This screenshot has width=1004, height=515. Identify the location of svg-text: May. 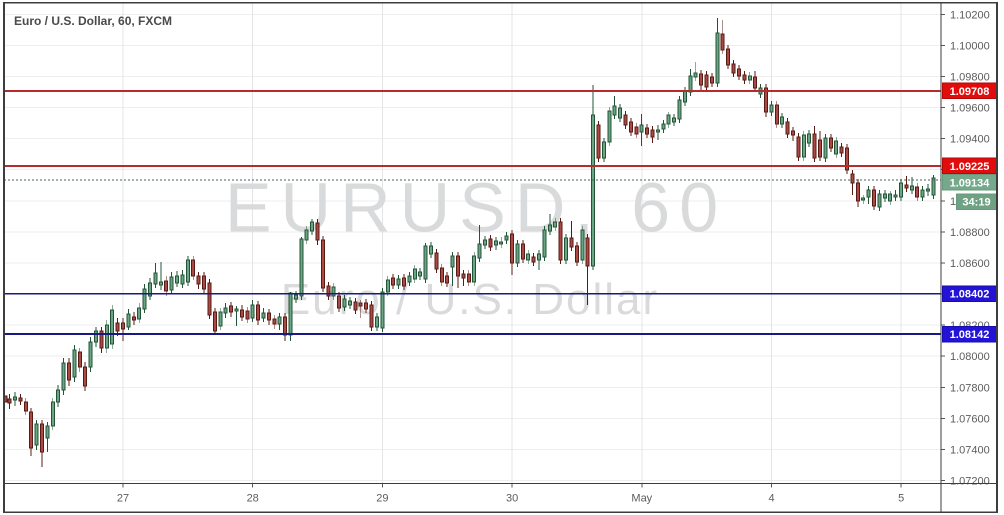
(641, 499).